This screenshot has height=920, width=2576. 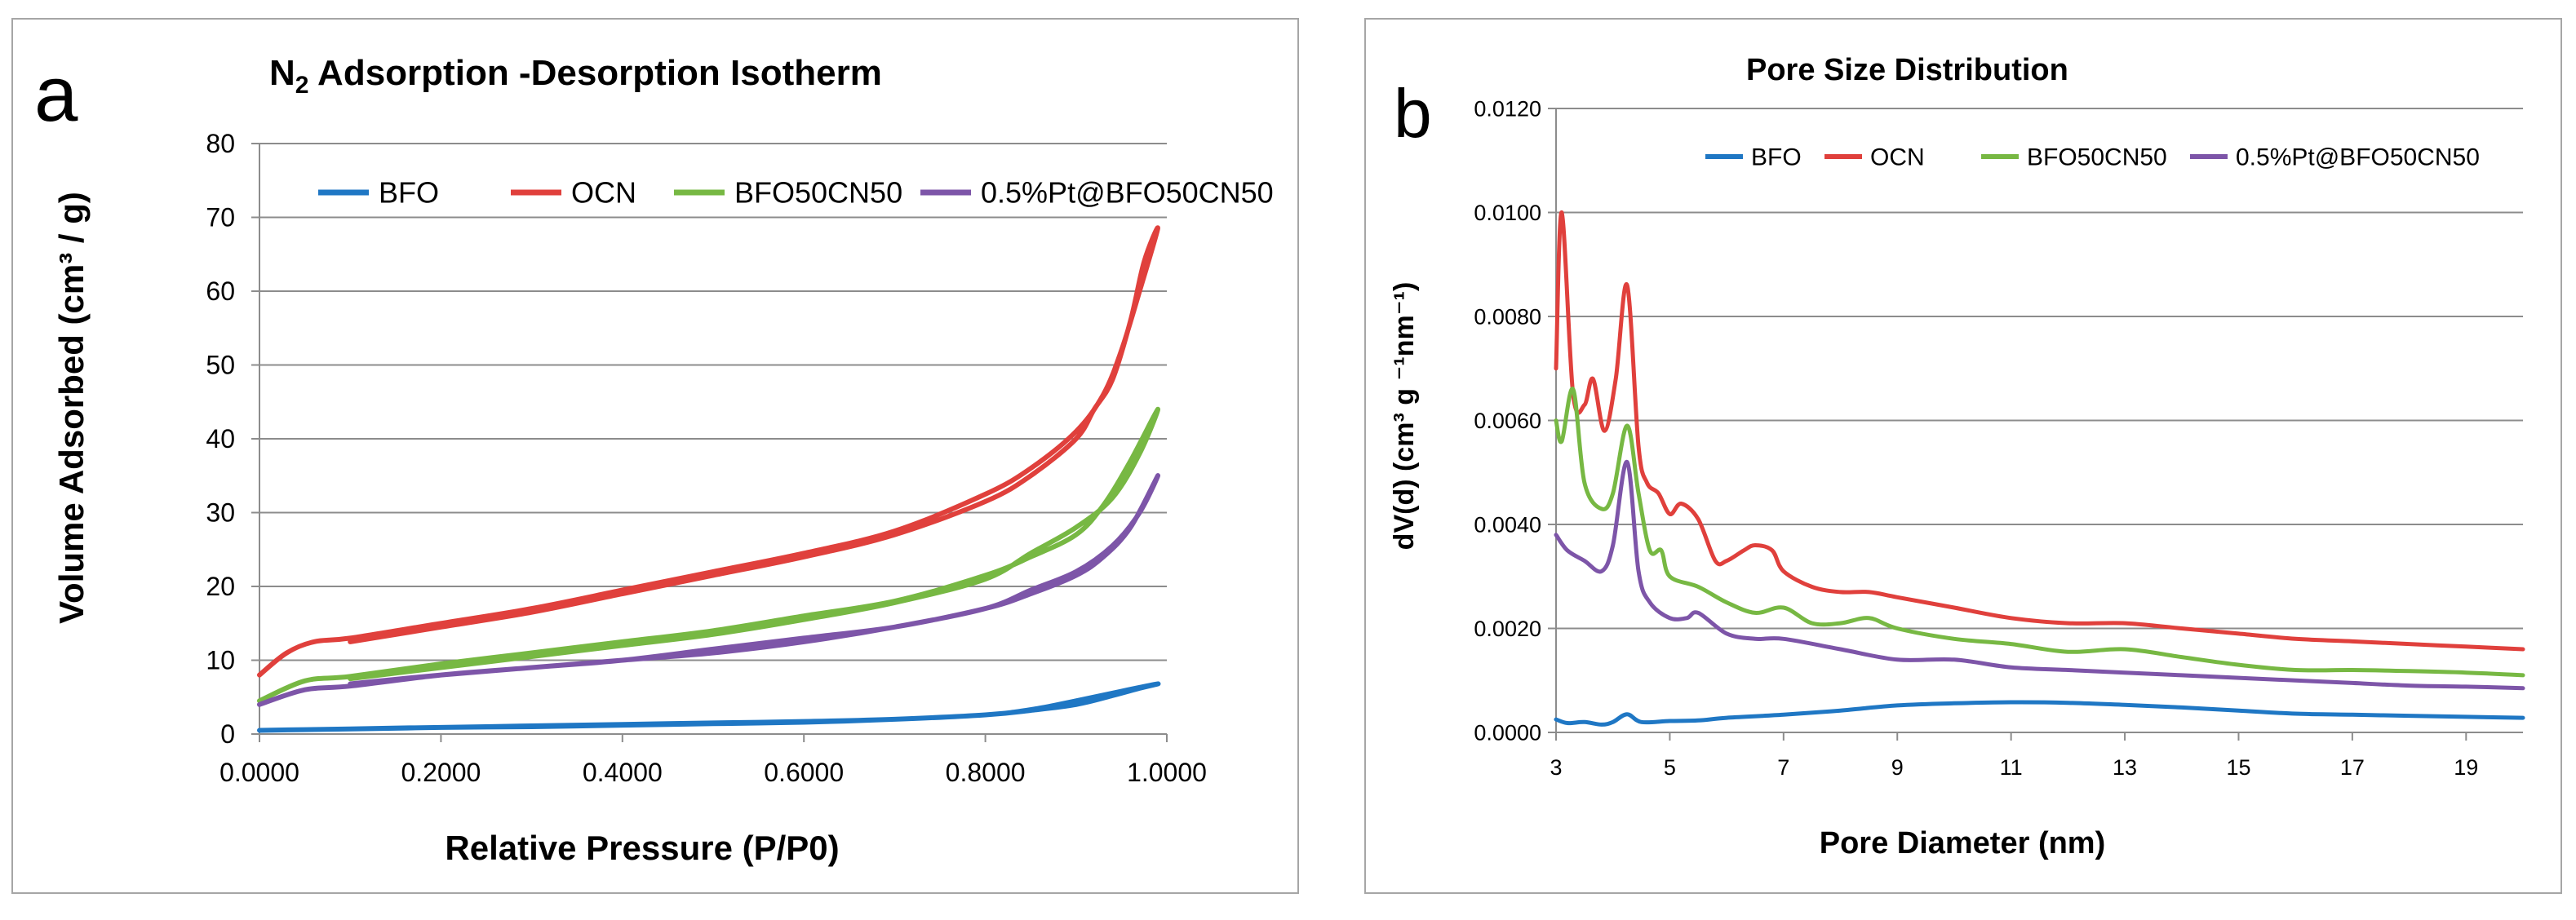 I want to click on panel-a-ylabel: Volume Adsorbed (cm³ / g), so click(x=71, y=408).